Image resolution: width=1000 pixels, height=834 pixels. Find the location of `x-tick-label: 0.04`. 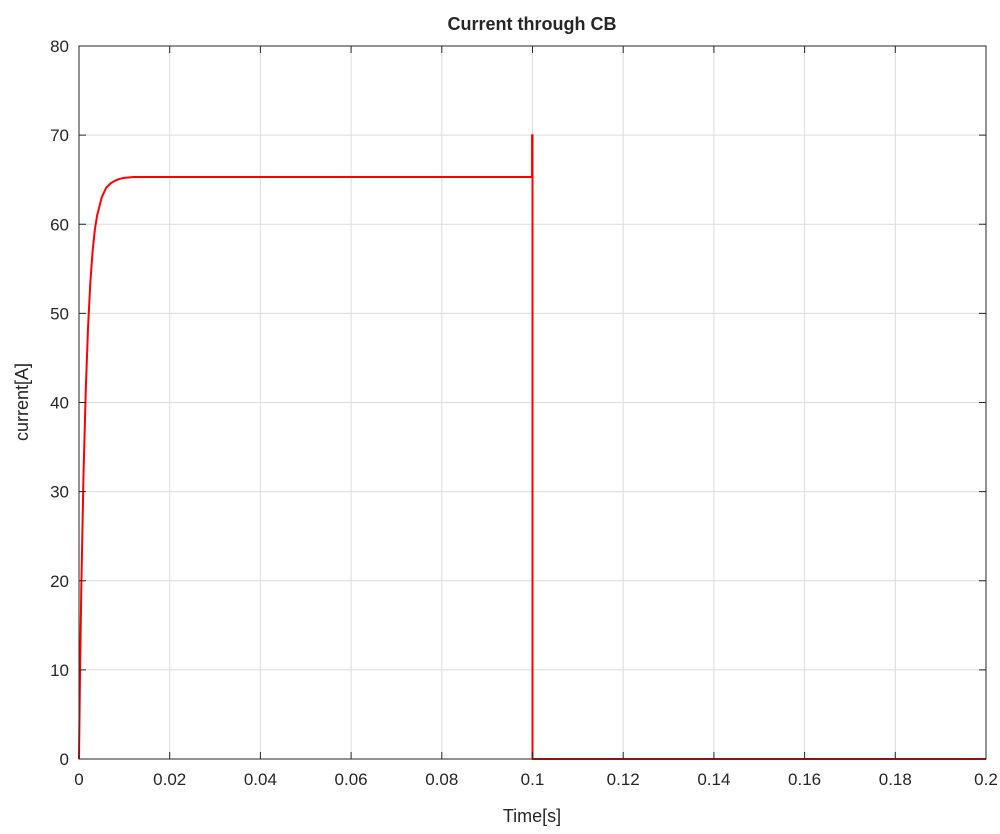

x-tick-label: 0.04 is located at coordinates (260, 779).